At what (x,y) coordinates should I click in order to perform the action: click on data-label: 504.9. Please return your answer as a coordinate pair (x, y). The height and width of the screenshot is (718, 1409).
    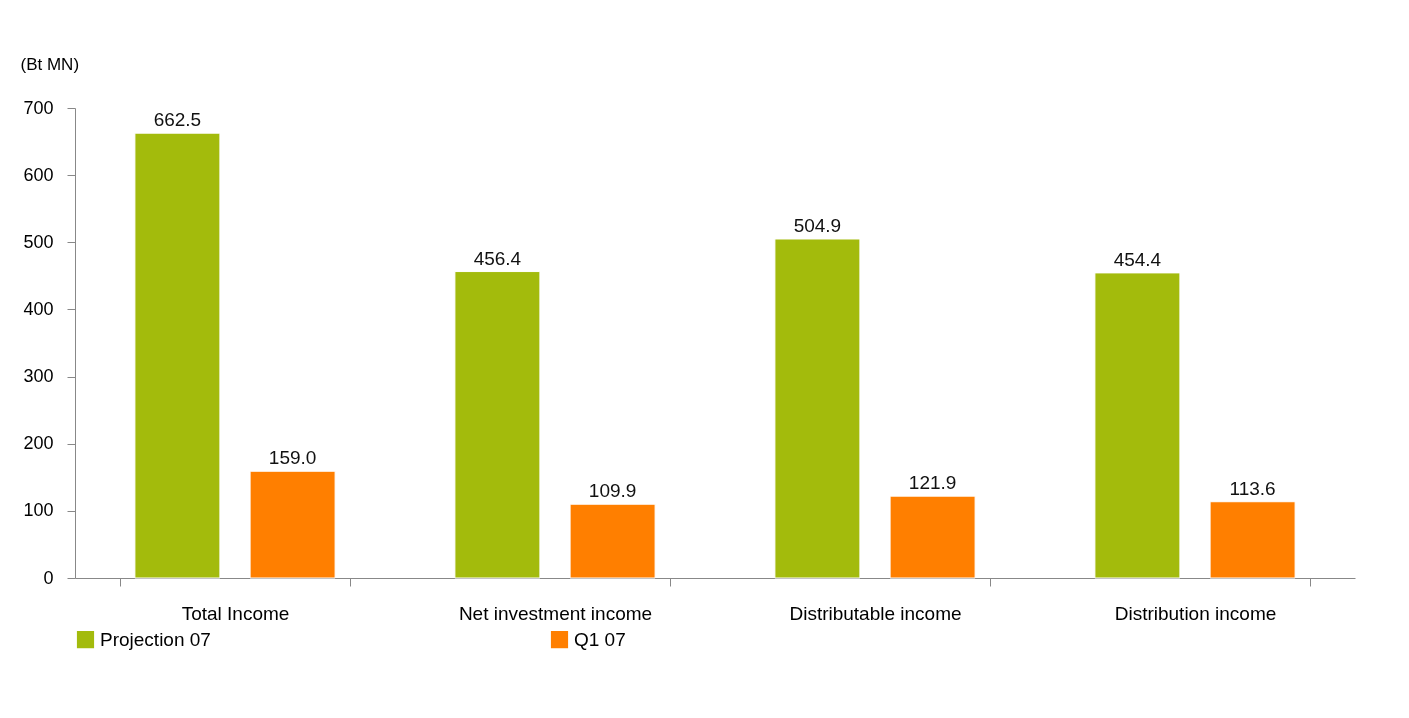
    Looking at the image, I should click on (817, 225).